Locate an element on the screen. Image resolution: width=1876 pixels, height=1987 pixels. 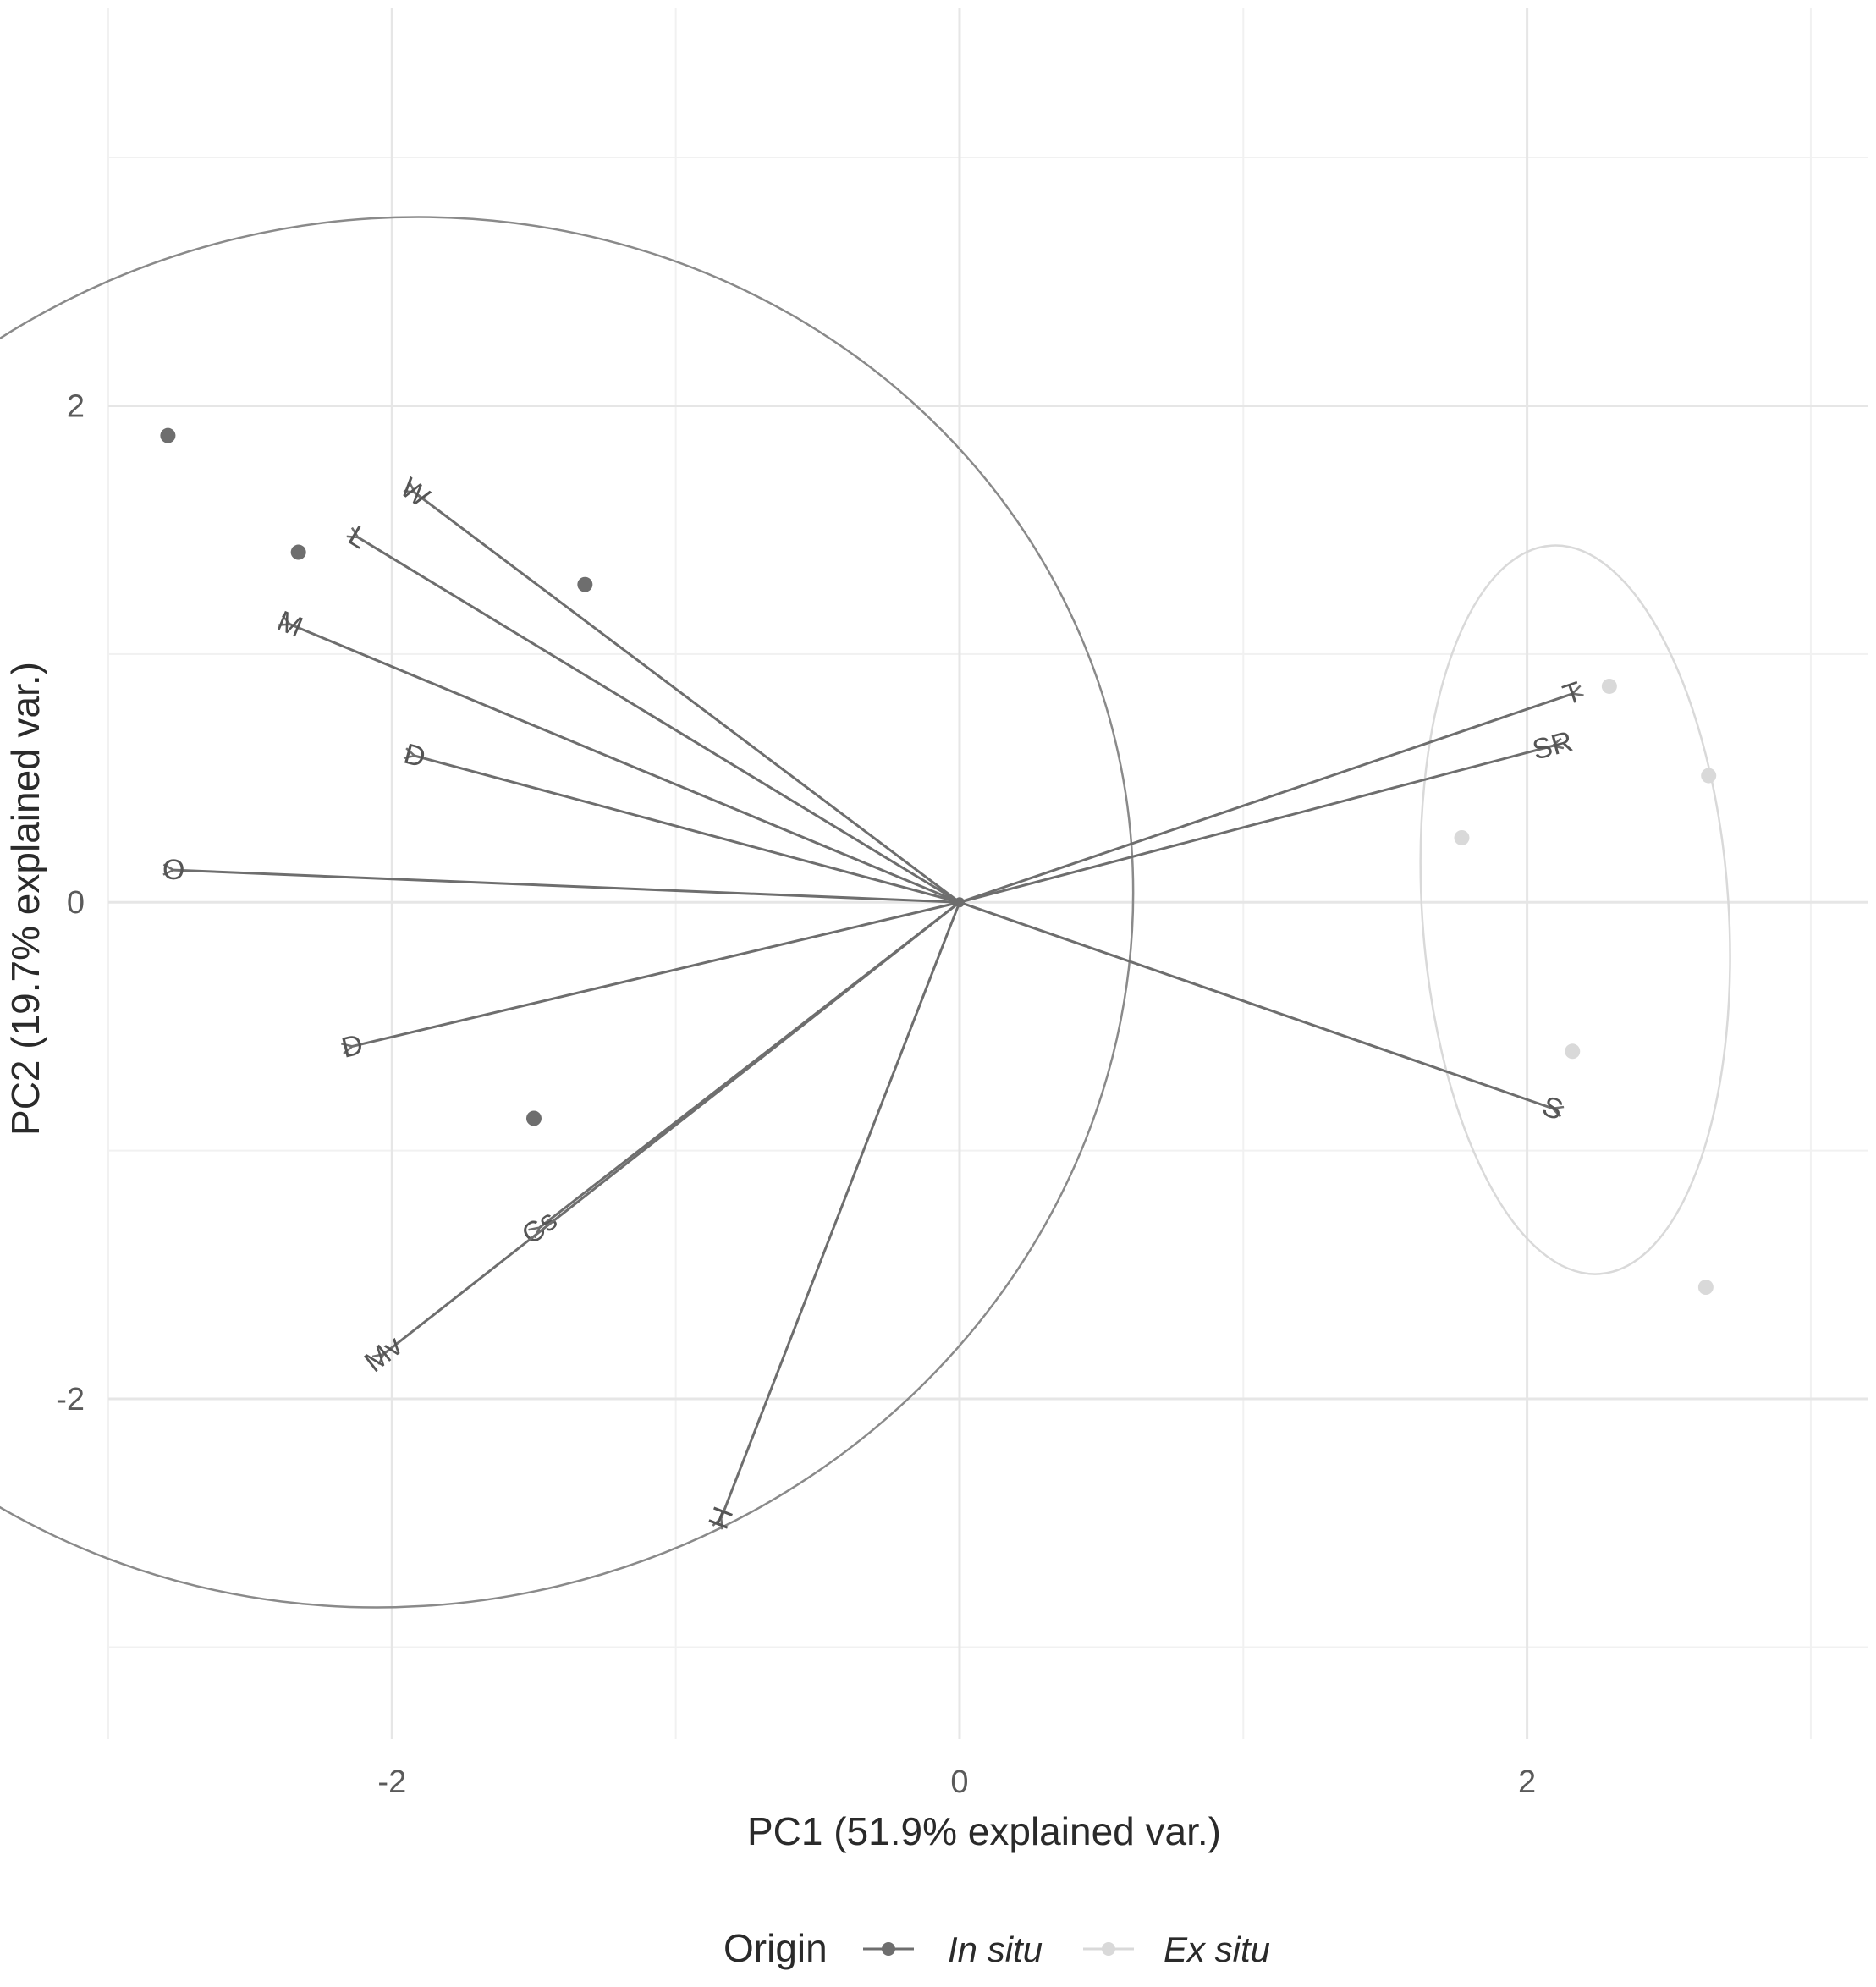
x-tick-label: 2 is located at coordinates (1527, 1782).